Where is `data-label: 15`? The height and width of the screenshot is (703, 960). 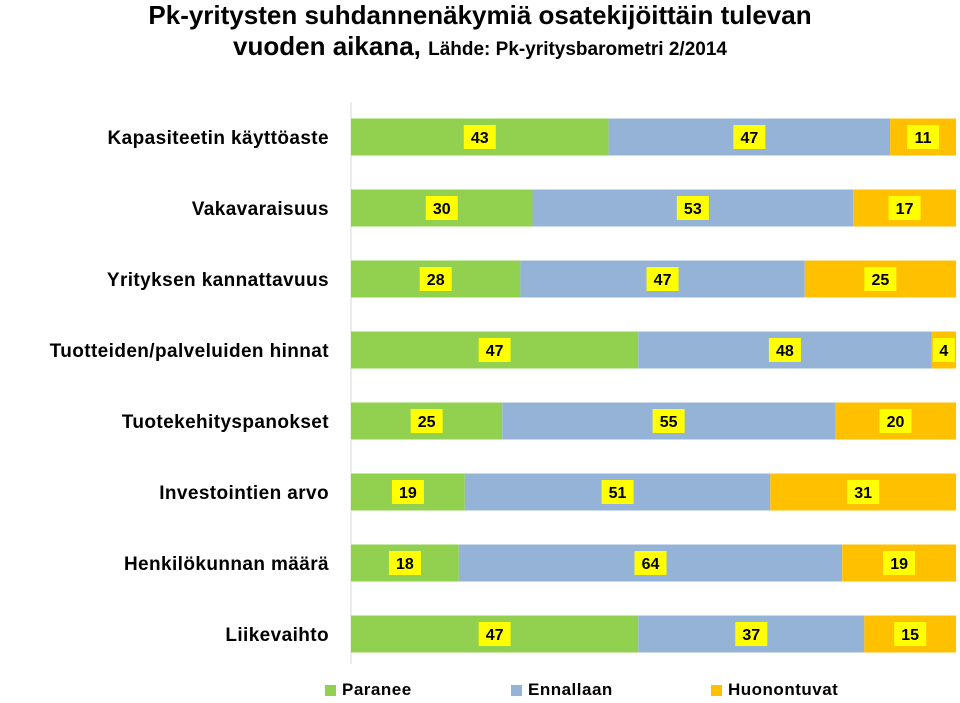
data-label: 15 is located at coordinates (910, 635).